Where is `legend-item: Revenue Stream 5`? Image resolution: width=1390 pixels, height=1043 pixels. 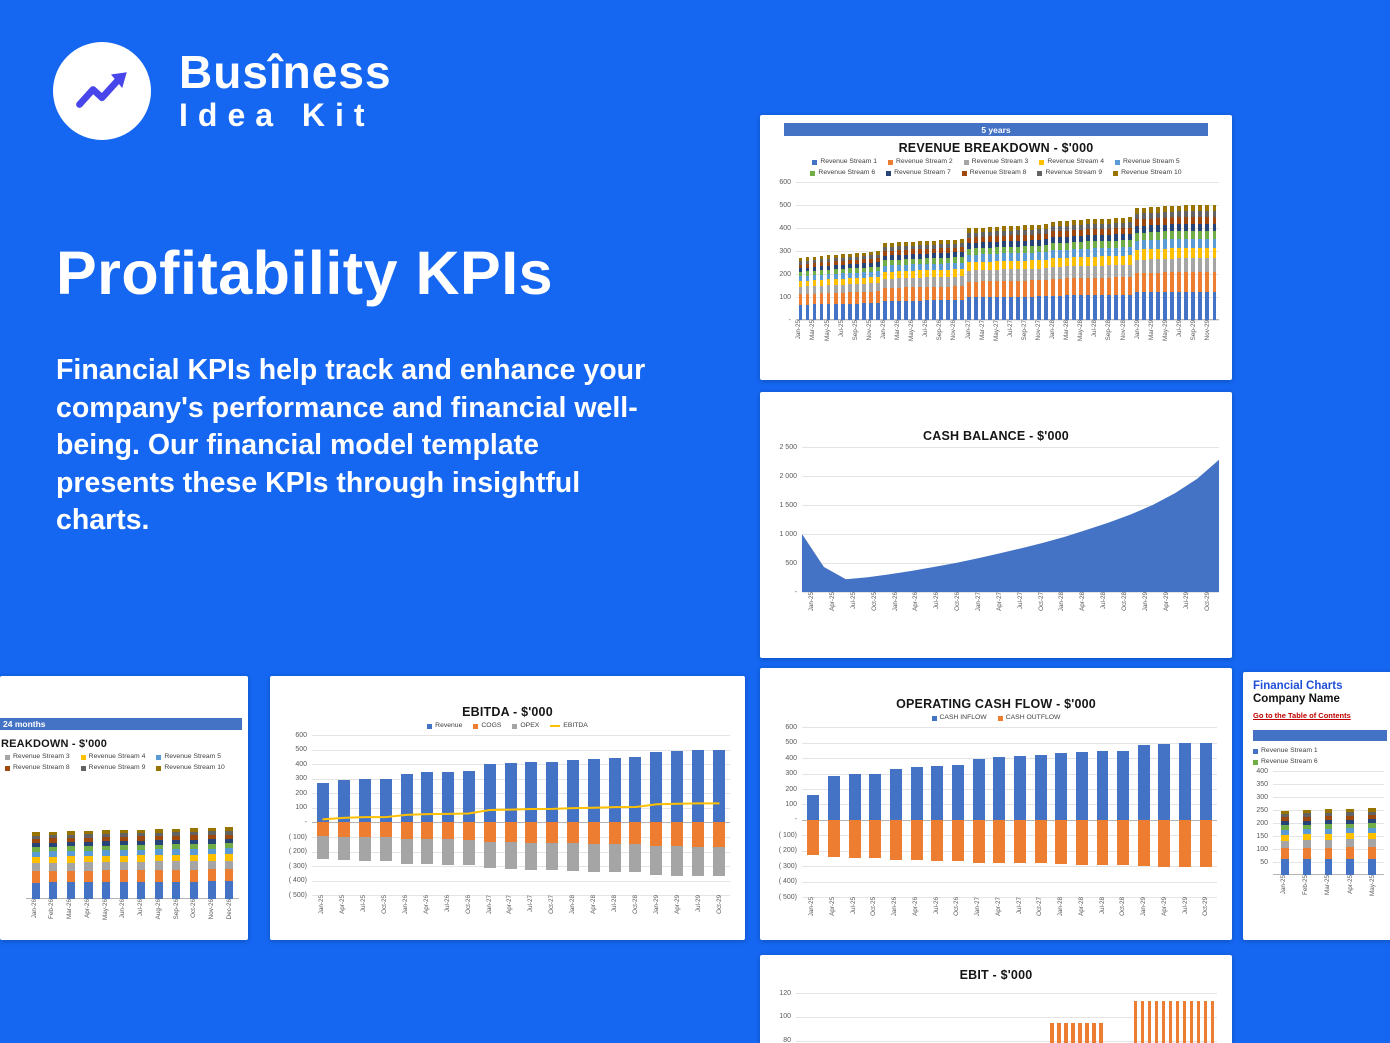
legend-item: Revenue Stream 5 is located at coordinates (188, 757).